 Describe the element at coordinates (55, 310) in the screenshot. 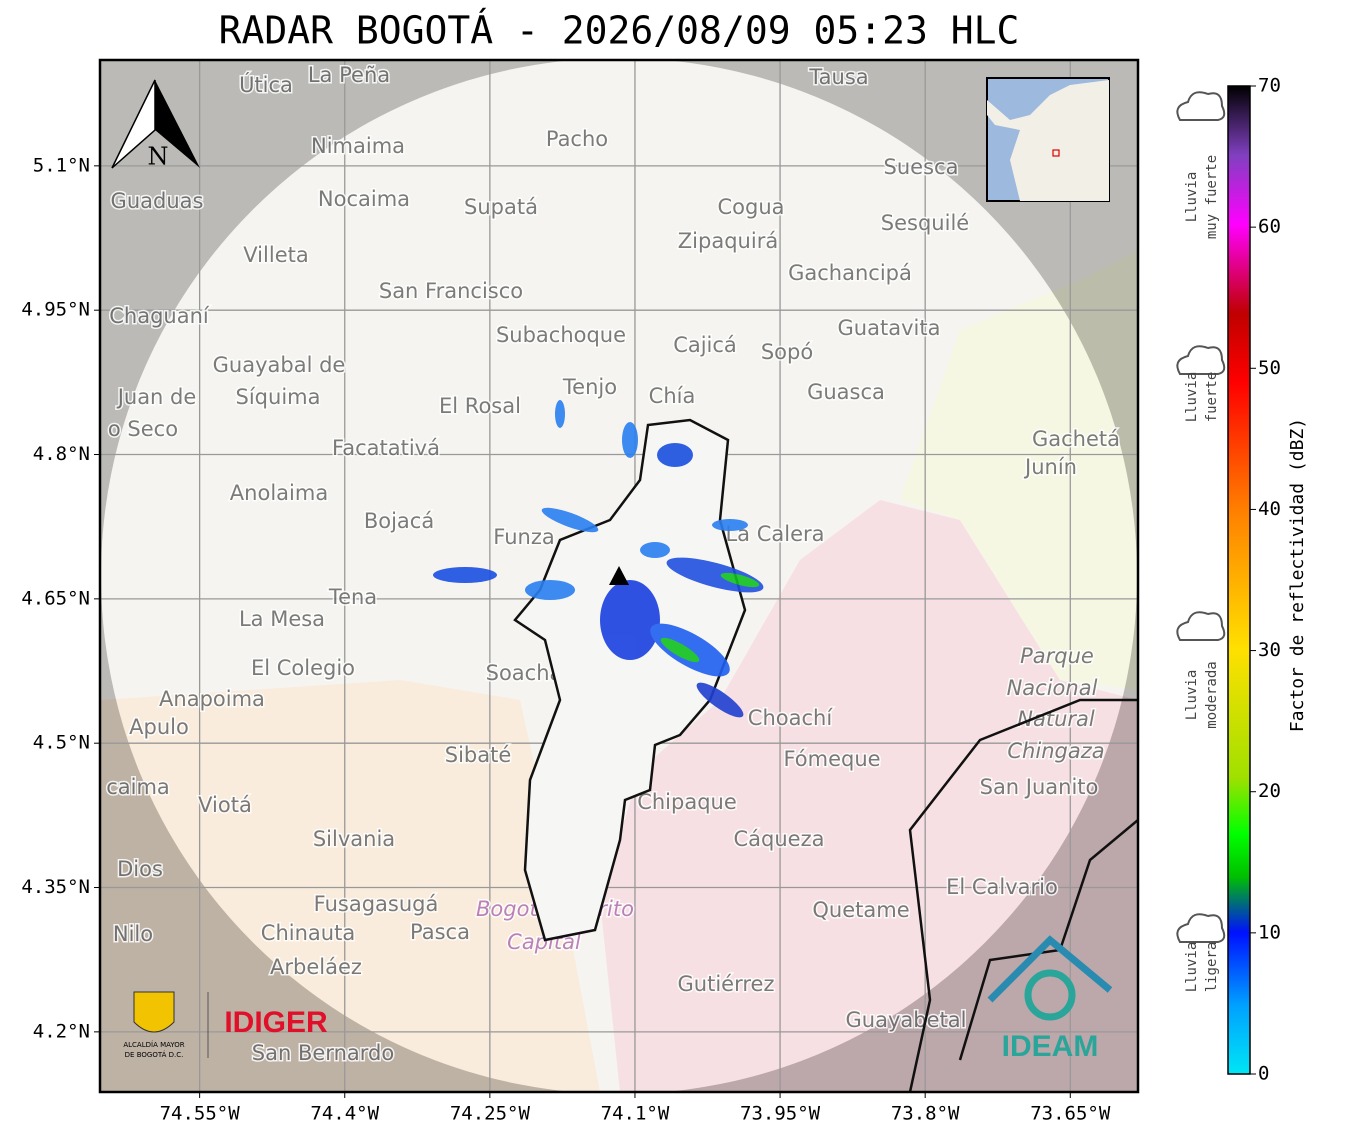

I see `y-tick-label: 4.95°N` at that location.